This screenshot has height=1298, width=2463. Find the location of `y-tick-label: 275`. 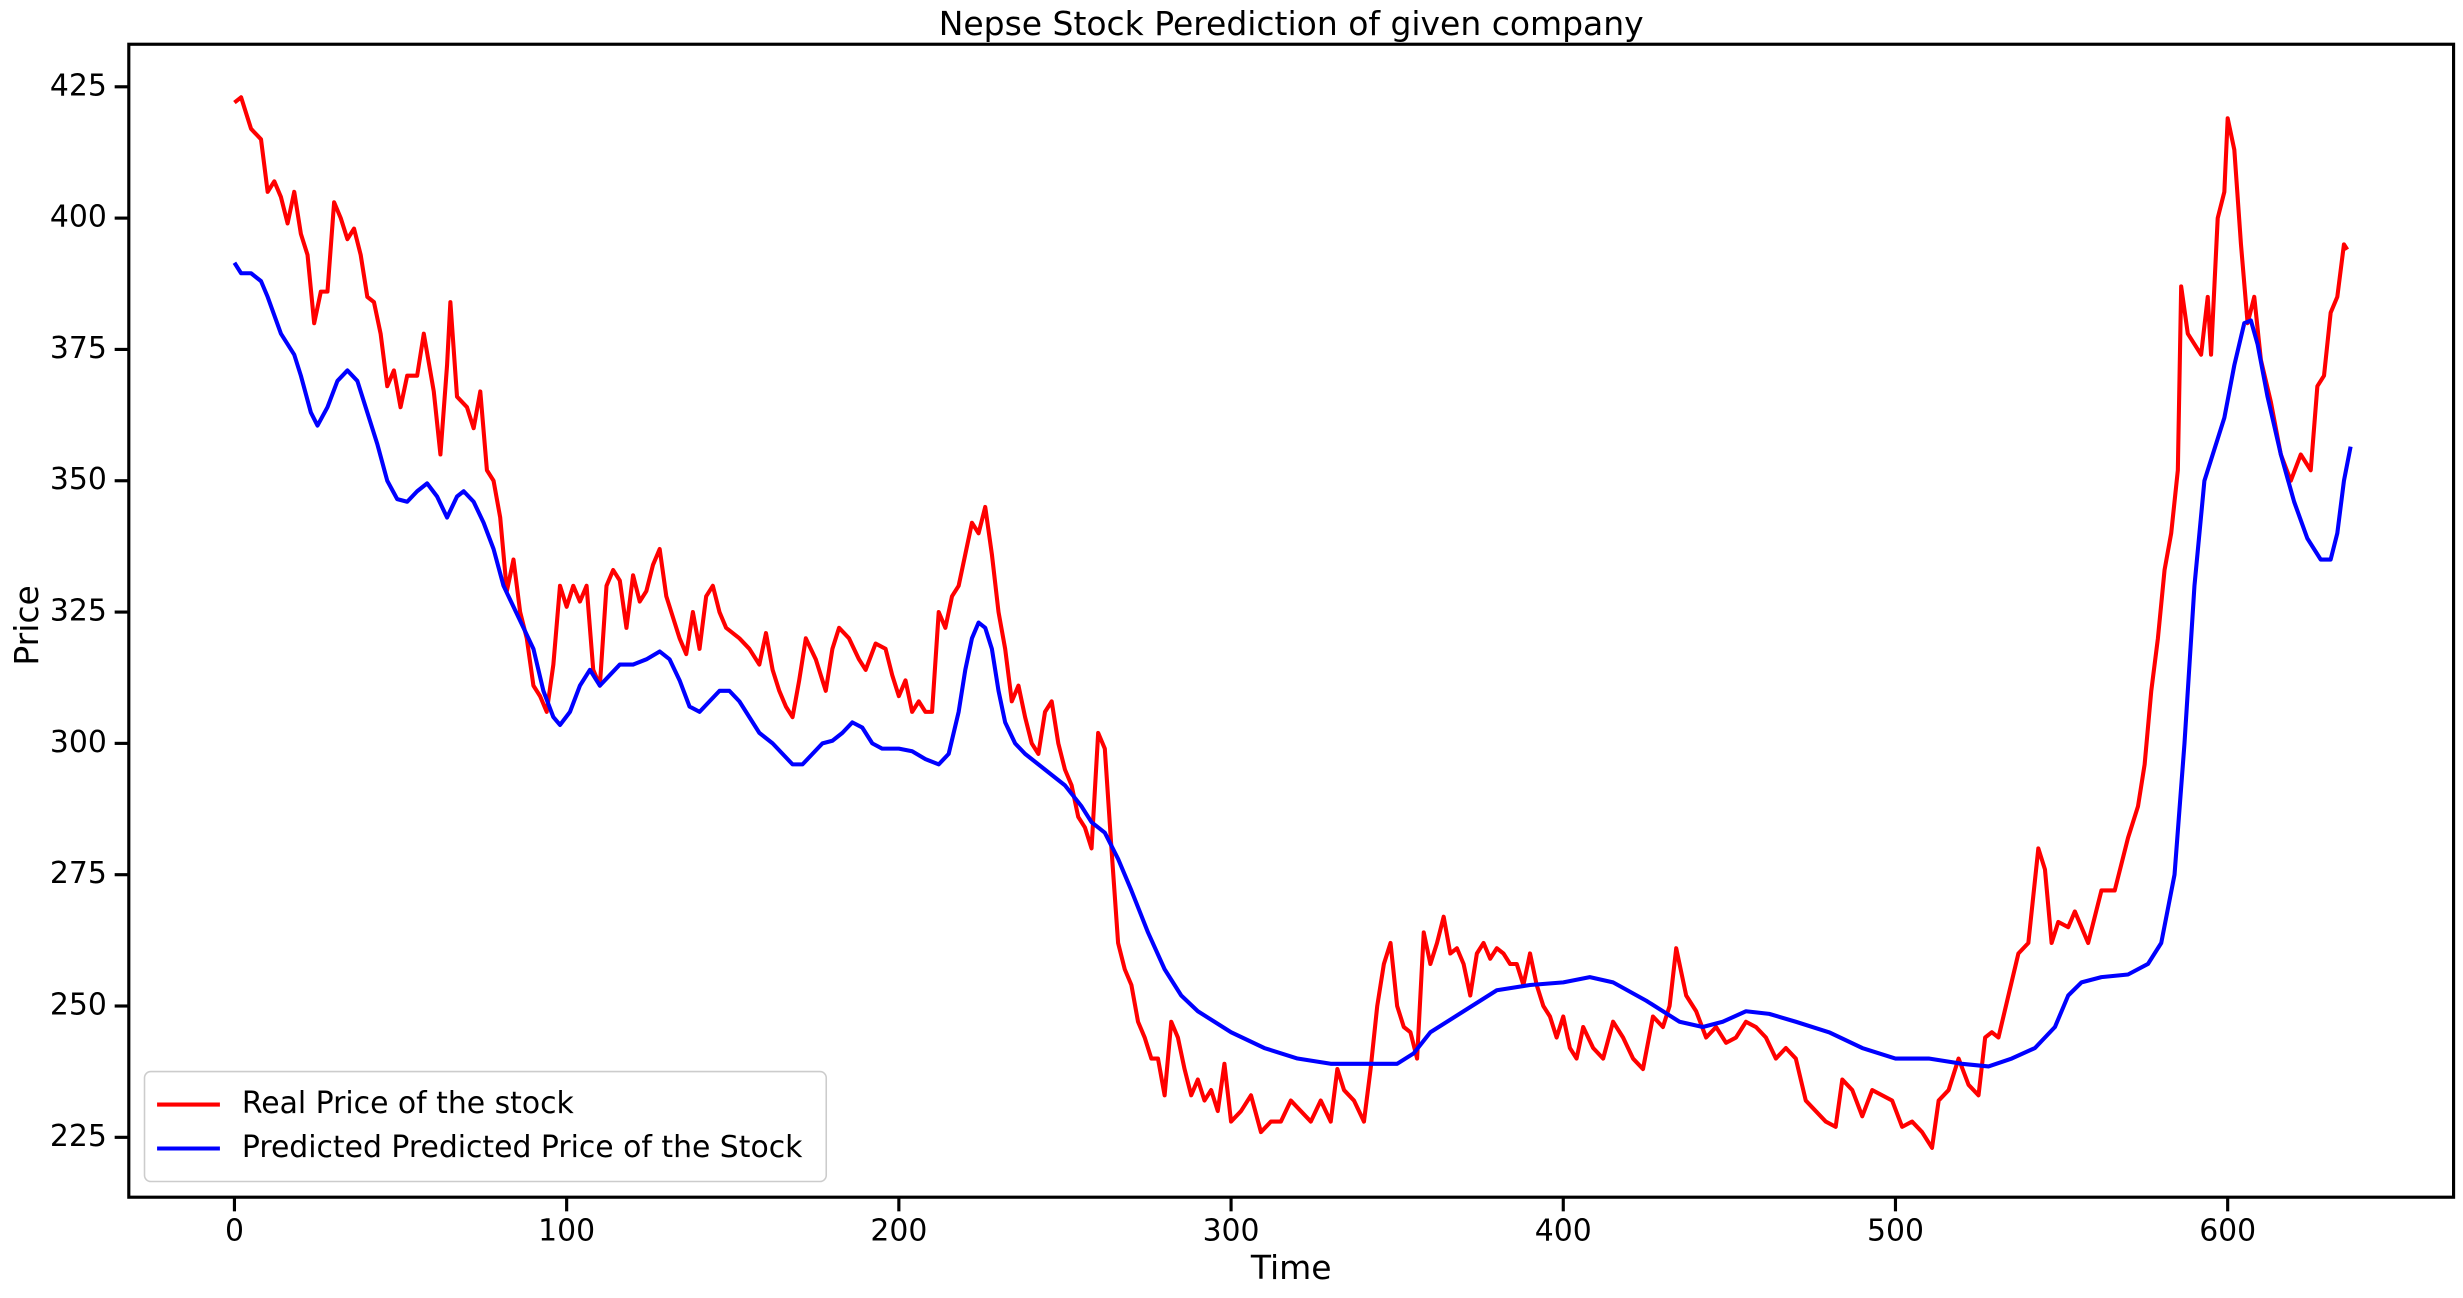

y-tick-label: 275 is located at coordinates (78, 873).